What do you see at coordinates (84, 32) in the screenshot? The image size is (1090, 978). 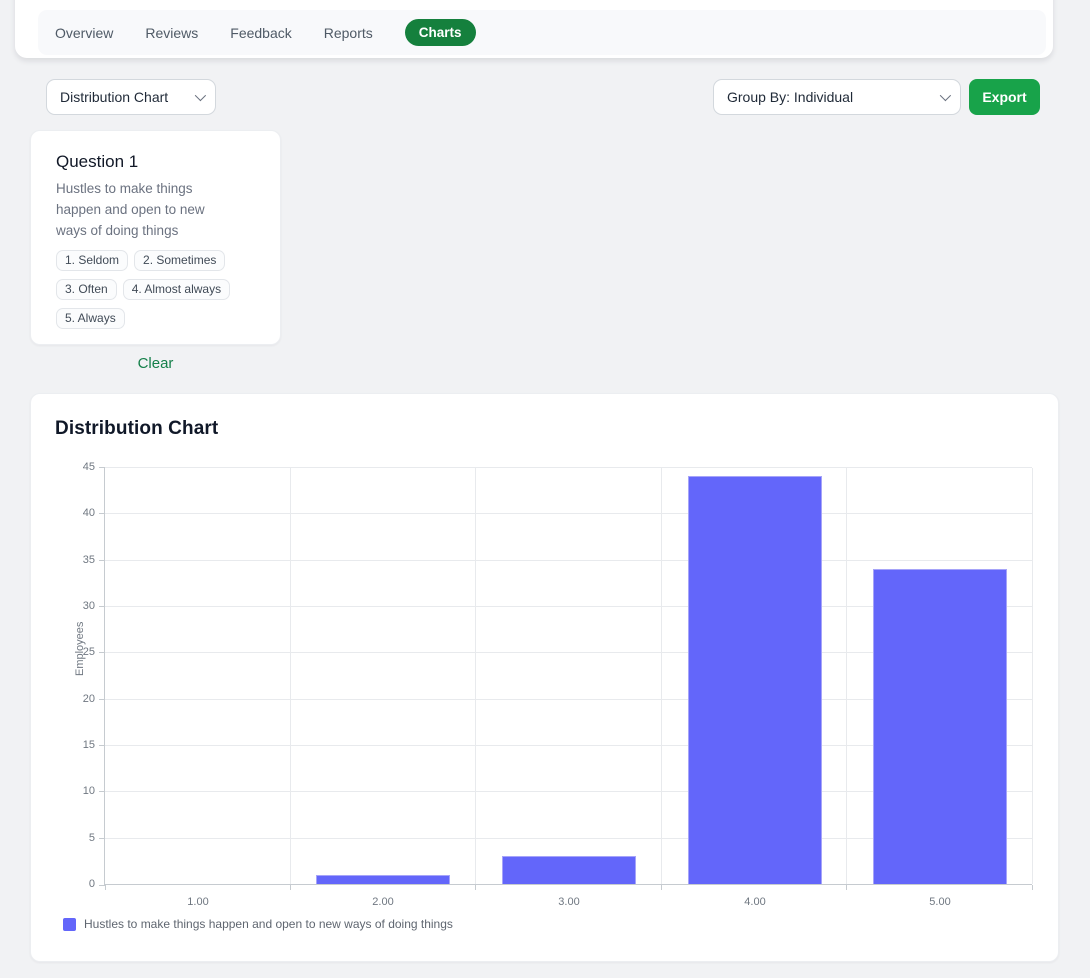 I see `tab-overview: Overview` at bounding box center [84, 32].